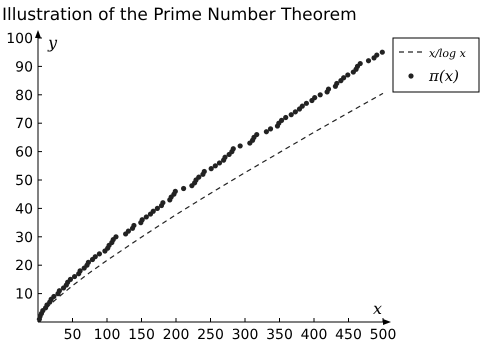  I want to click on x-tick-label: 250, so click(210, 335).